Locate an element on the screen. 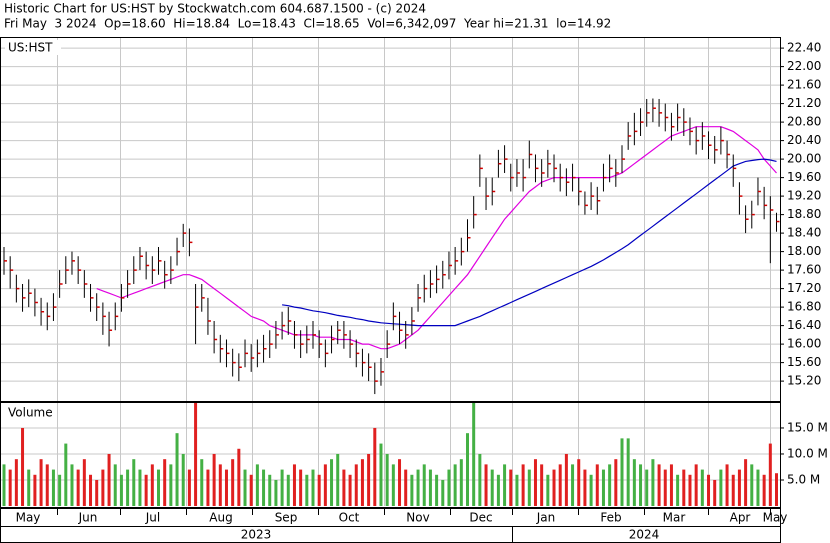 Image resolution: width=830 pixels, height=543 pixels. y-tick-label: 22.00 is located at coordinates (804, 66).